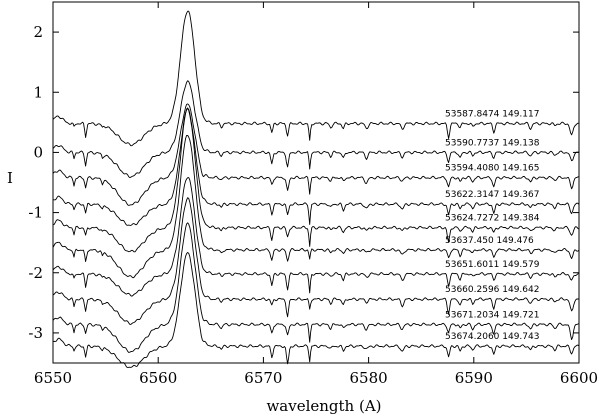 The image size is (599, 416). Describe the element at coordinates (38, 92) in the screenshot. I see `y-tick-label: 1` at that location.